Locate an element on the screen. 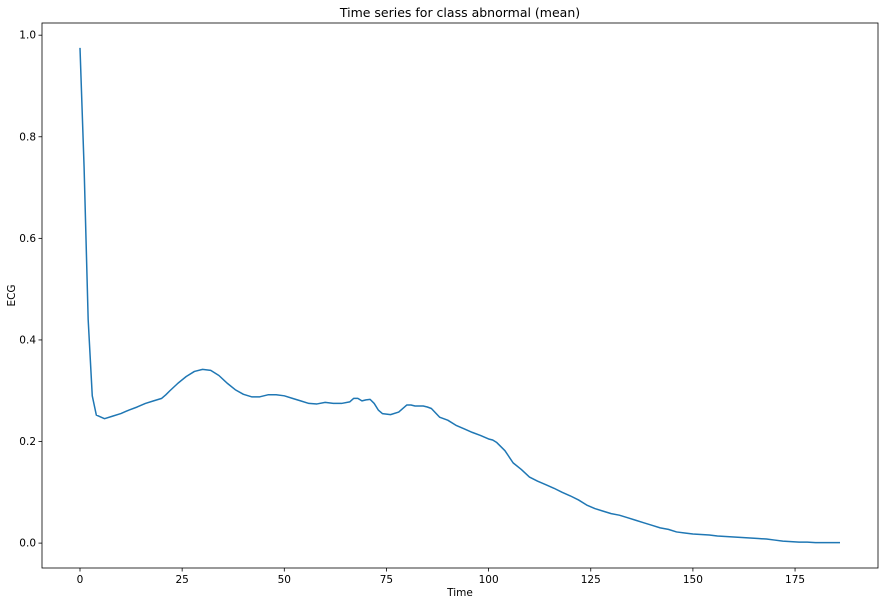 The width and height of the screenshot is (888, 604). y-tick-label: 0.2 is located at coordinates (27, 442).